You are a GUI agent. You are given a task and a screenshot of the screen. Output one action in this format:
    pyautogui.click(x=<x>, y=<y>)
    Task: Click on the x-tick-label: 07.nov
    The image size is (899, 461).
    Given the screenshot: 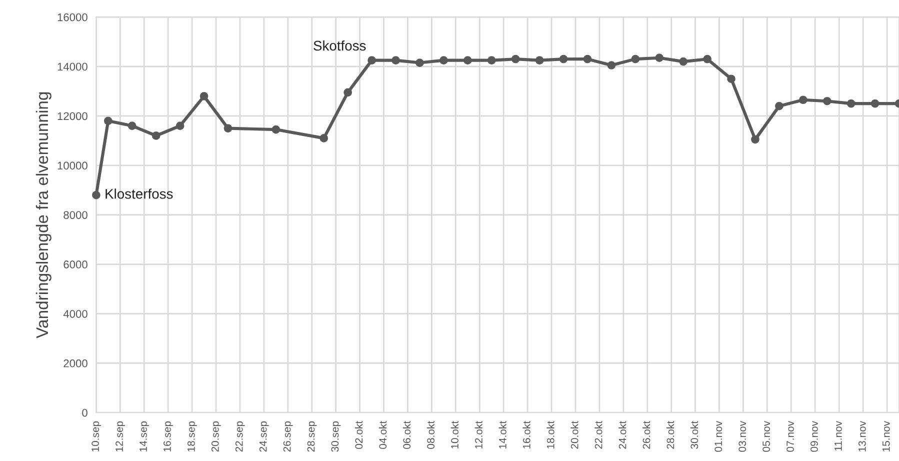 What is the action you would take?
    pyautogui.click(x=790, y=436)
    